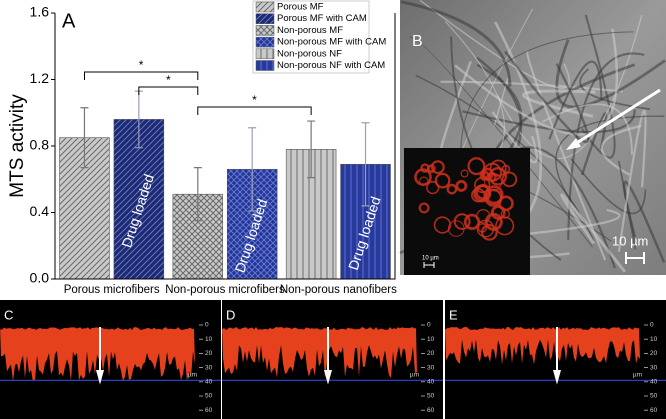 The width and height of the screenshot is (666, 419). I want to click on inset-scale-bar-label: 10 µm, so click(430, 259).